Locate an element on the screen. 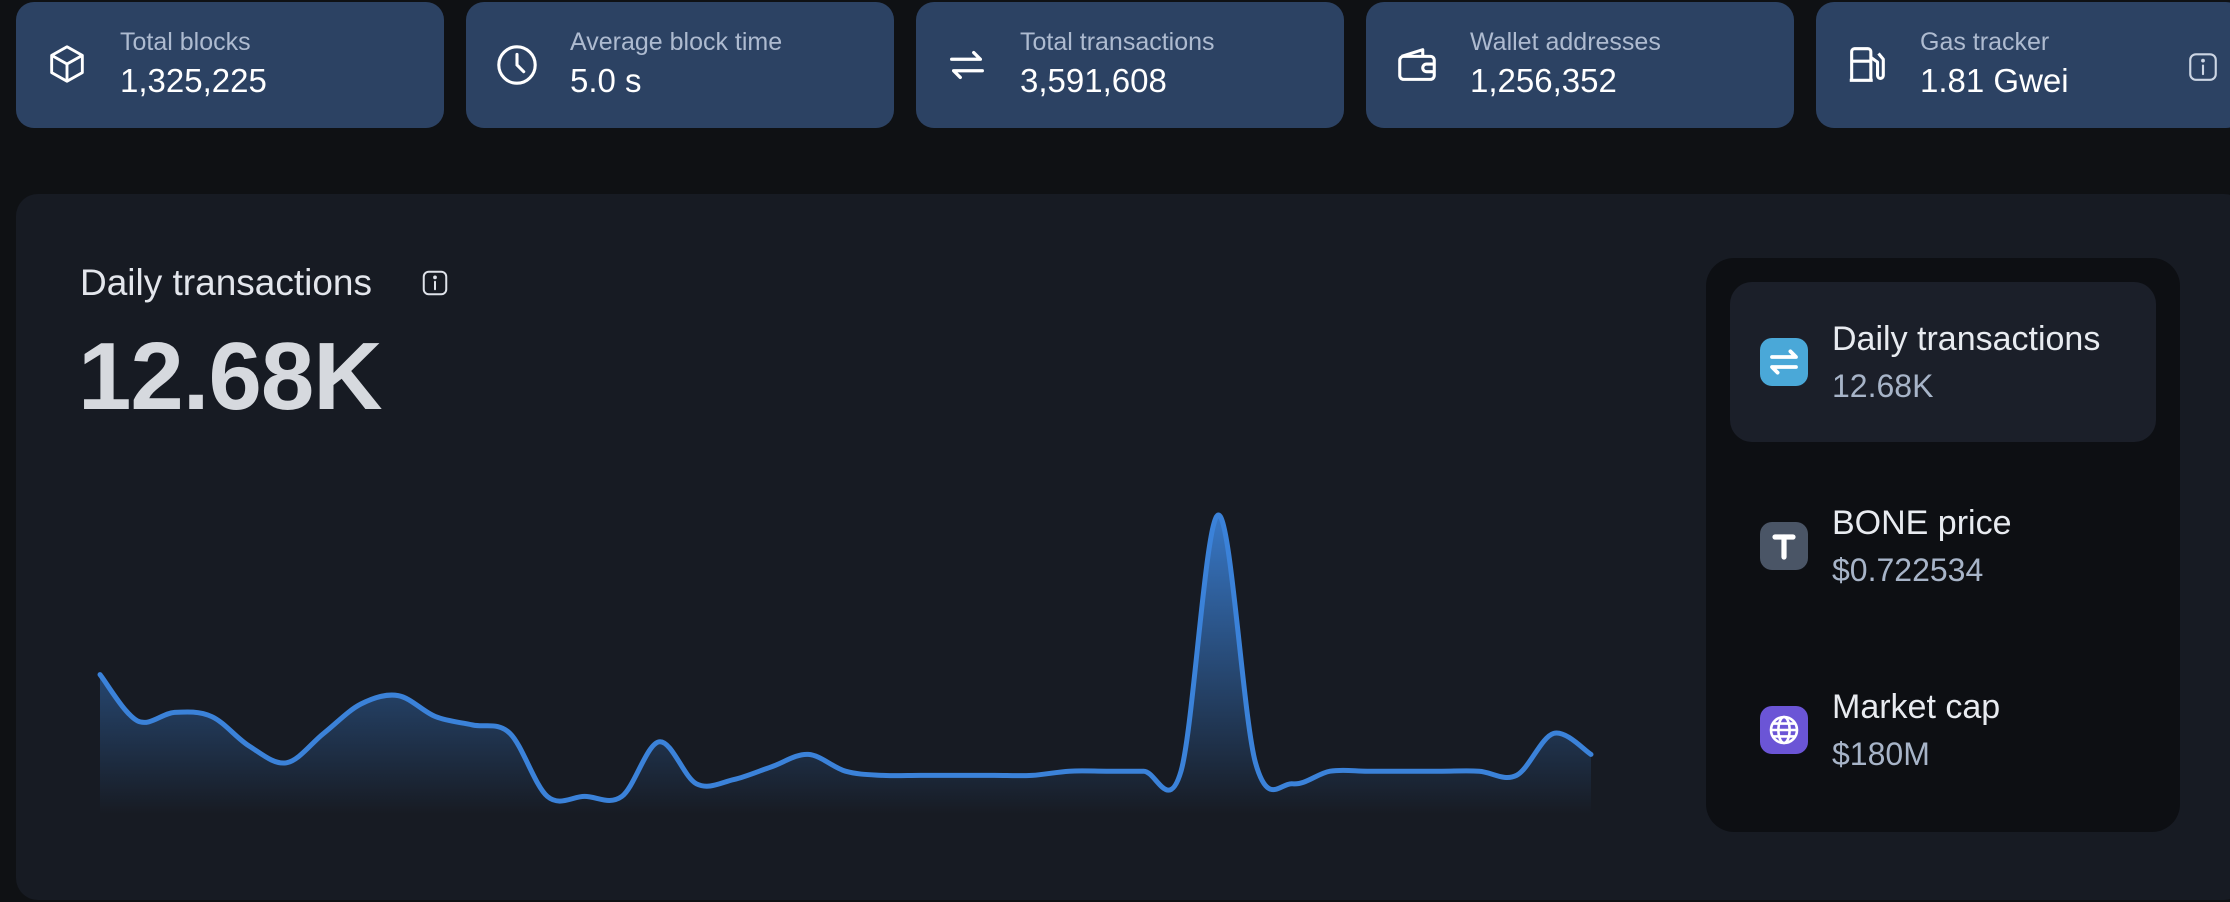  metric-item-bone-price: BONE price $0.722534 is located at coordinates (1943, 546).